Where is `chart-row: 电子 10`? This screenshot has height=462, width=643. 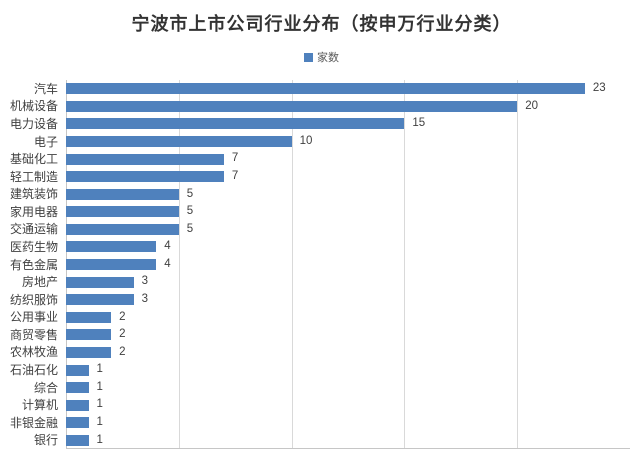
chart-row: 电子 10 is located at coordinates (315, 142).